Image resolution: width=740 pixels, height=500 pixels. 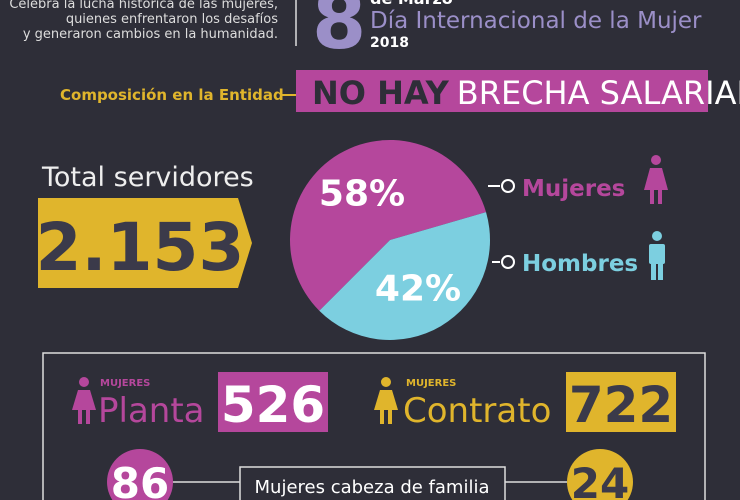 I want to click on detail-value: 722, so click(x=621, y=405).